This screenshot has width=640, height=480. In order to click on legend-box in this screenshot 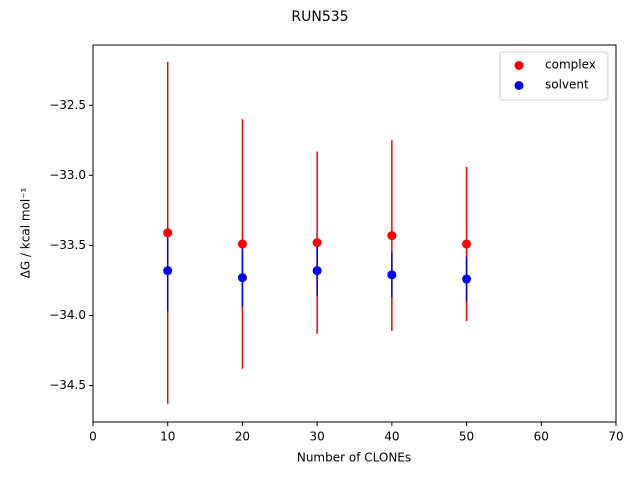, I will do `click(554, 76)`.